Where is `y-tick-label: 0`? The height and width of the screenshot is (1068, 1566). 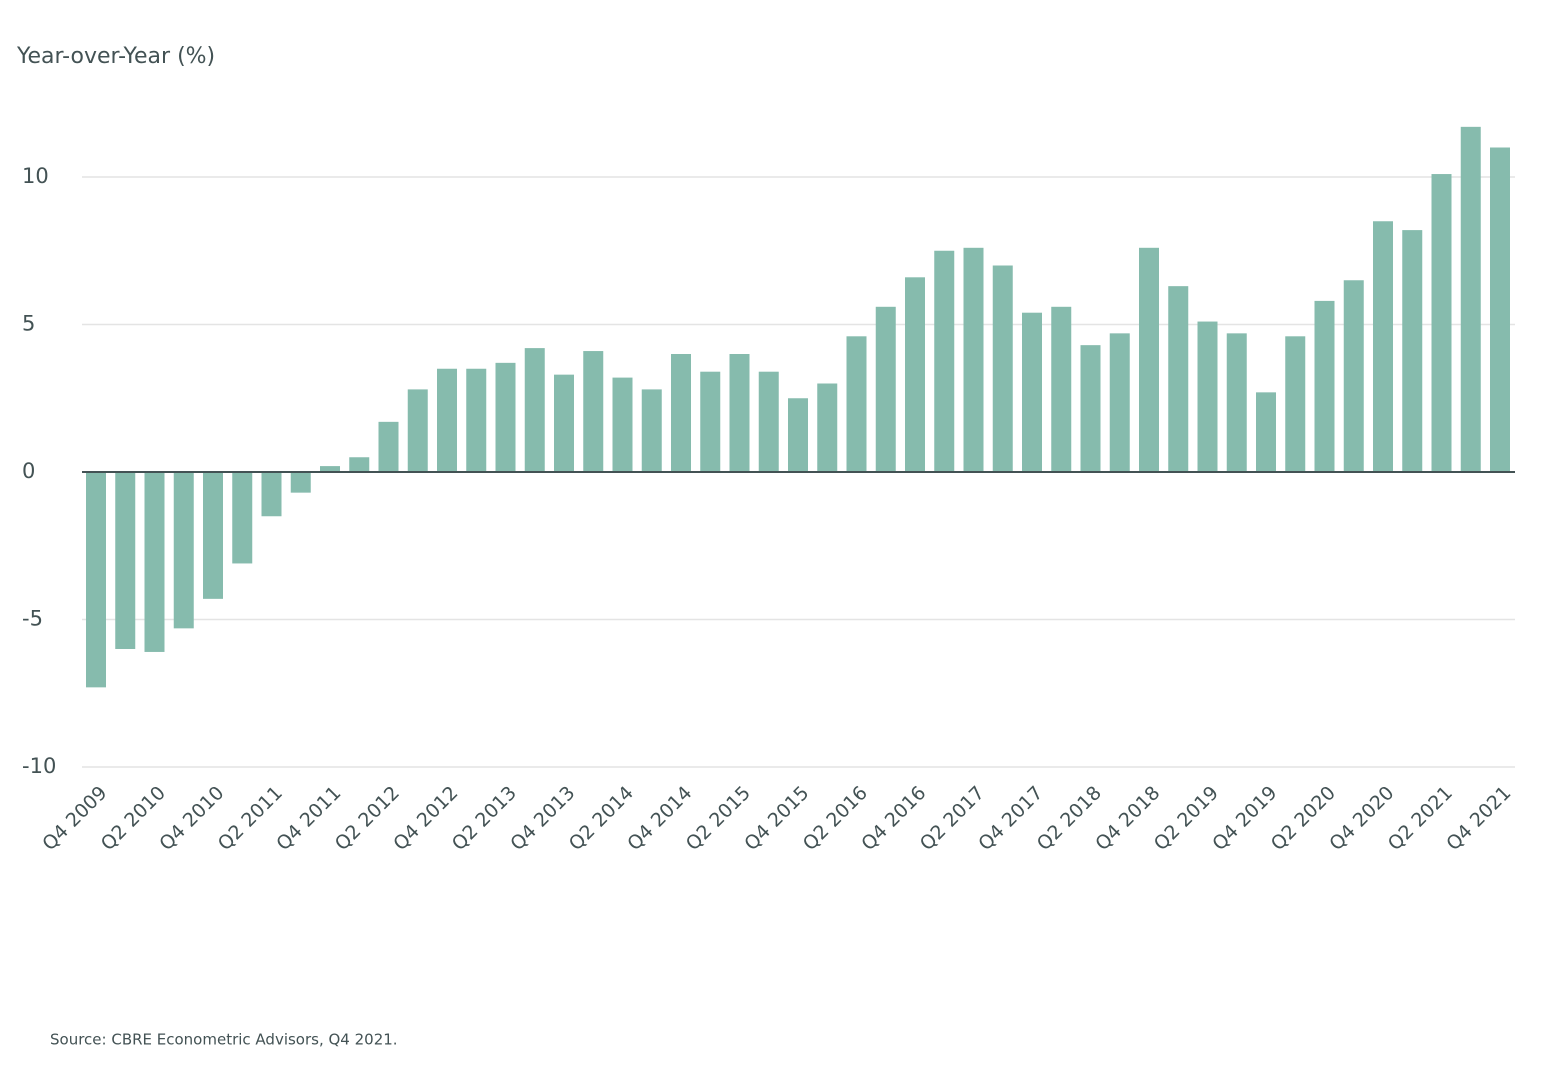
y-tick-label: 0 is located at coordinates (28, 471).